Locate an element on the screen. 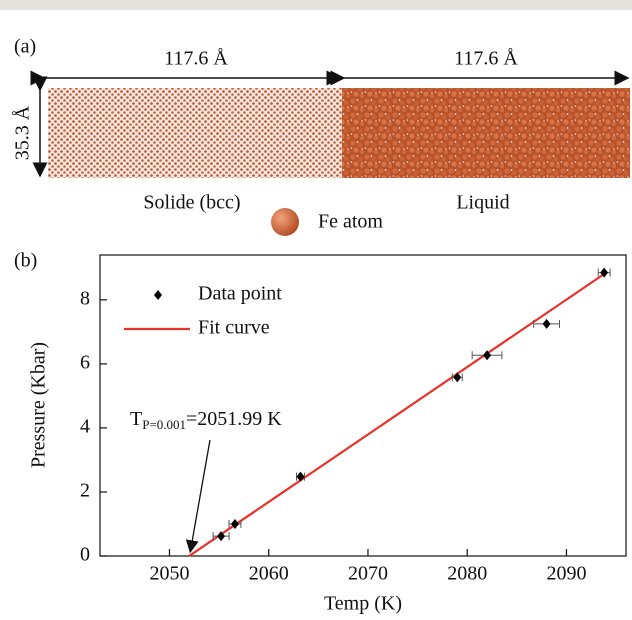 The image size is (632, 620). annotation-suffix: =2051.99 K is located at coordinates (234, 419).